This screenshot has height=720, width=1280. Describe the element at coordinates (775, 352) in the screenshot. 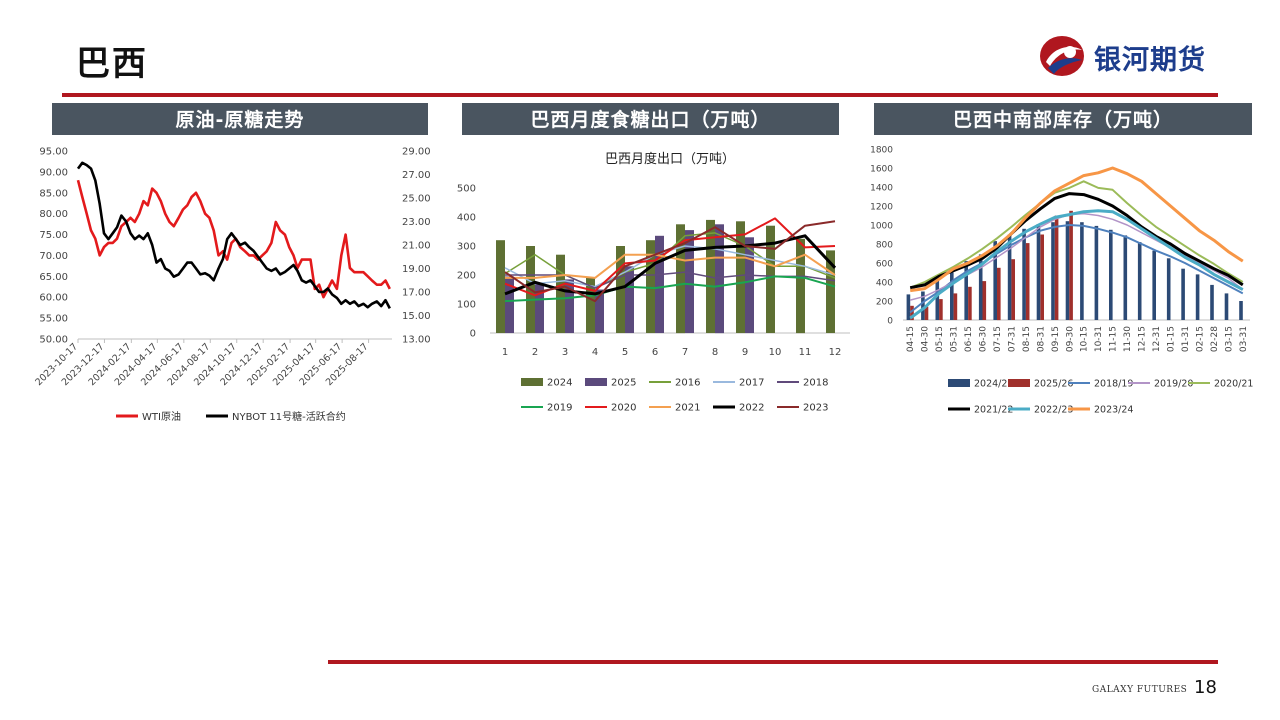

I see `x-tick-label: 10` at that location.